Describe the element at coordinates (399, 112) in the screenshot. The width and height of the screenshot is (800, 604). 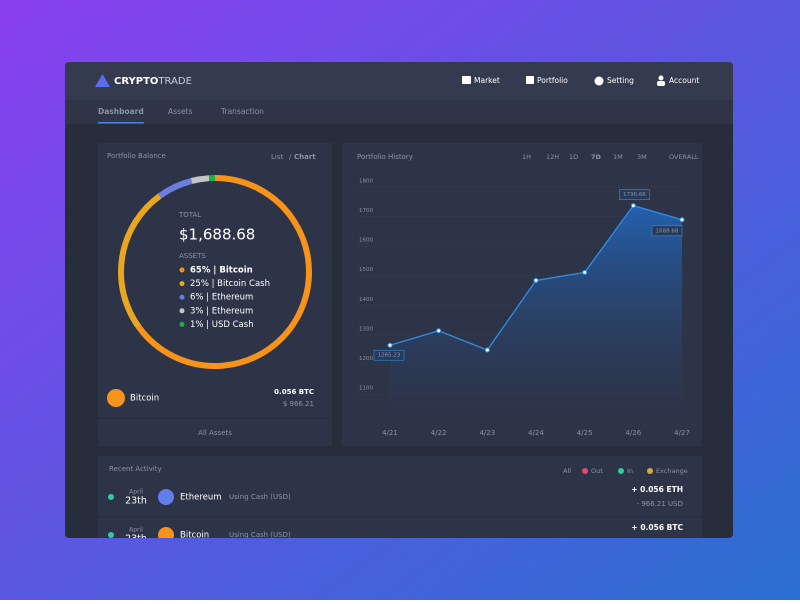
I see `tab-bar` at that location.